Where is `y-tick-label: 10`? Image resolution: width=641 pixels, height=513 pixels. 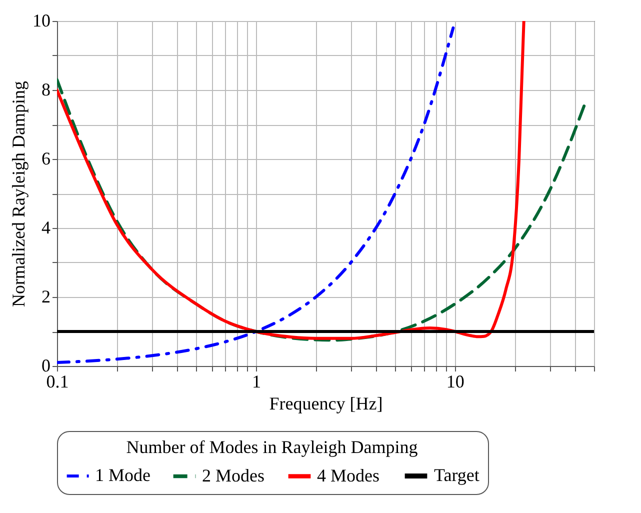 y-tick-label: 10 is located at coordinates (41, 20).